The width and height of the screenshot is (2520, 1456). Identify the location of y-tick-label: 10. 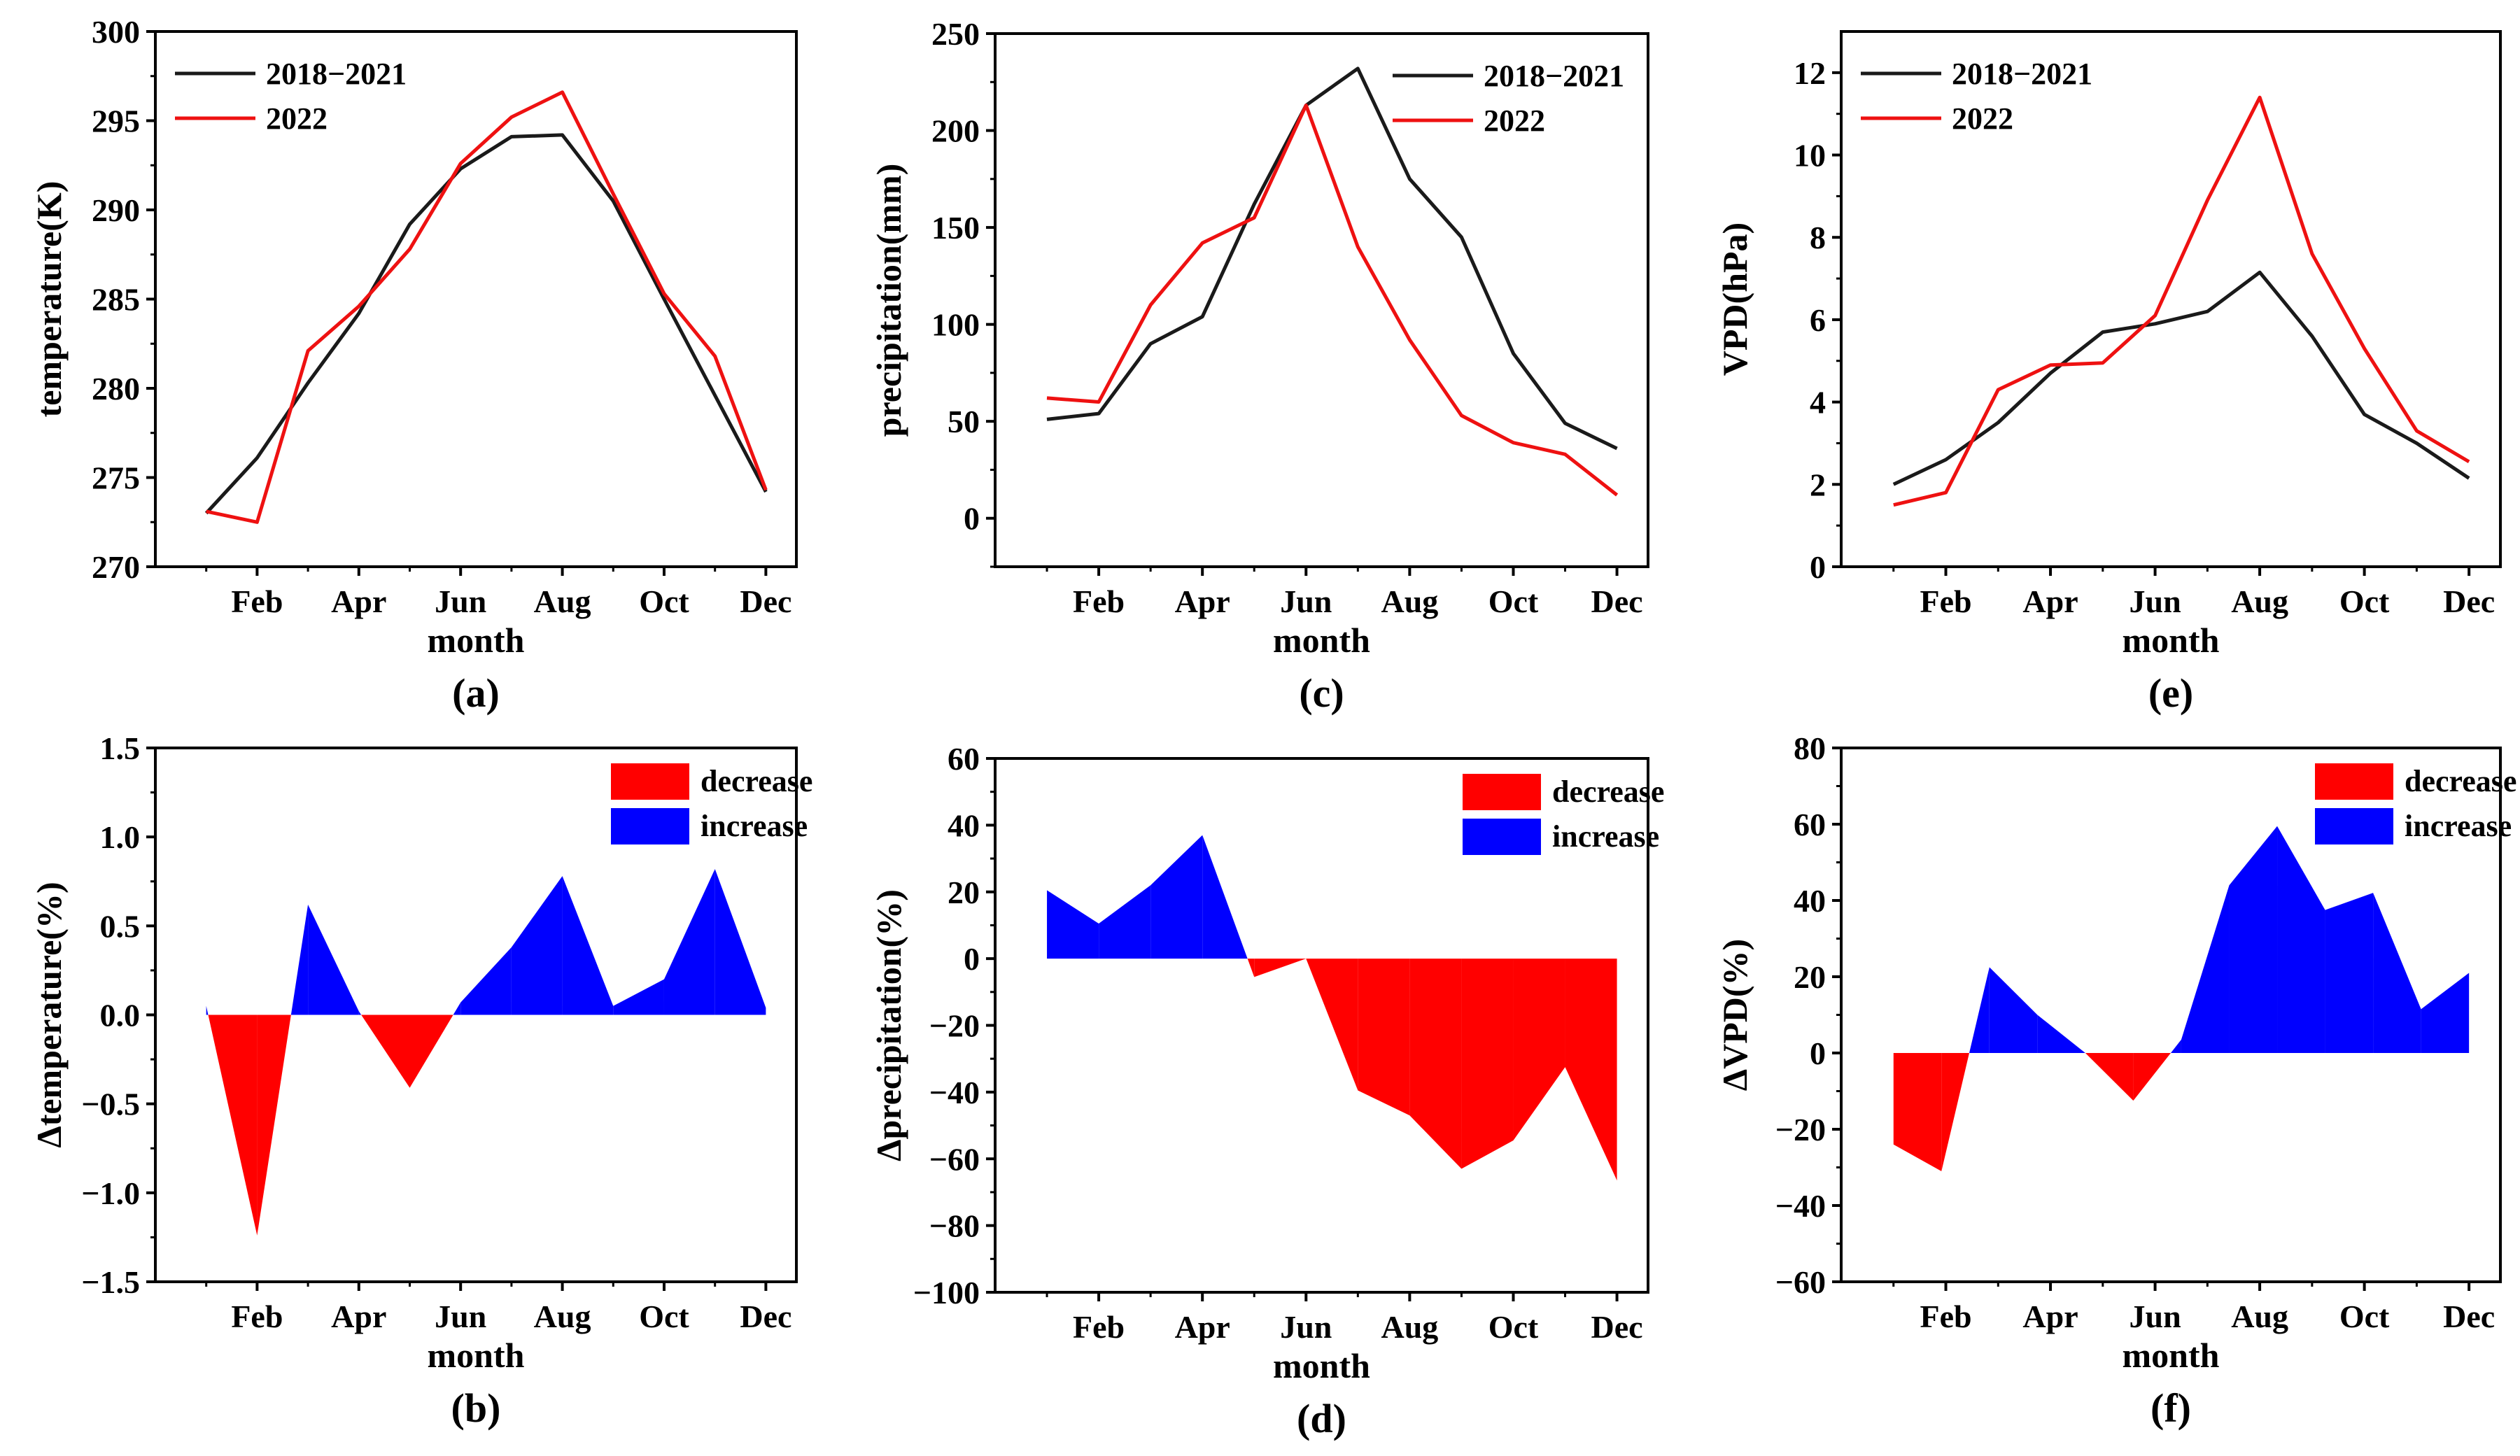
(1810, 156).